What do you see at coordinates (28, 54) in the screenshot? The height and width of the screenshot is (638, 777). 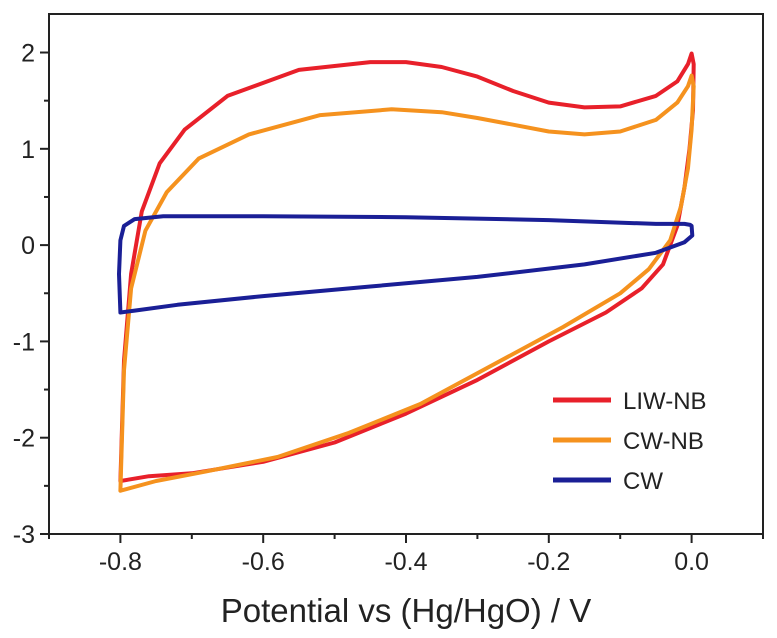 I see `y-tick-label: 2` at bounding box center [28, 54].